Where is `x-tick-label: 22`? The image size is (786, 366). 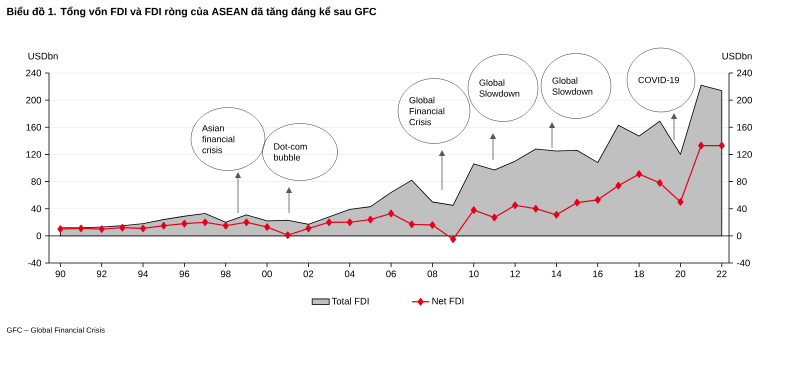 x-tick-label: 22 is located at coordinates (721, 274).